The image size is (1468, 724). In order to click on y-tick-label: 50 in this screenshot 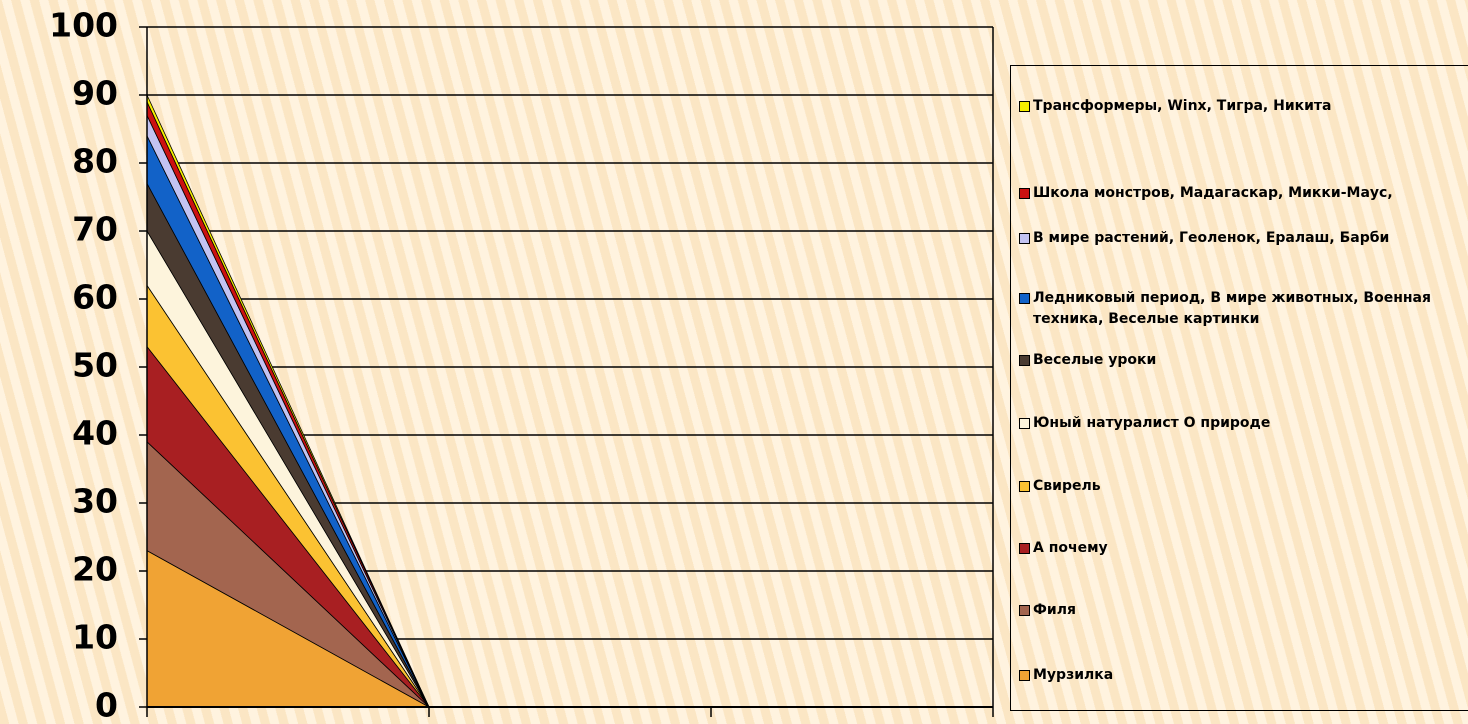, I will do `click(95, 365)`.